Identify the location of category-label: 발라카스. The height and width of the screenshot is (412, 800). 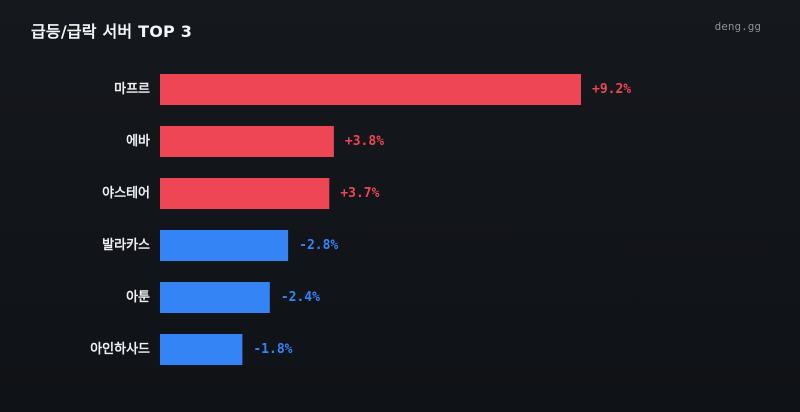
(126, 245).